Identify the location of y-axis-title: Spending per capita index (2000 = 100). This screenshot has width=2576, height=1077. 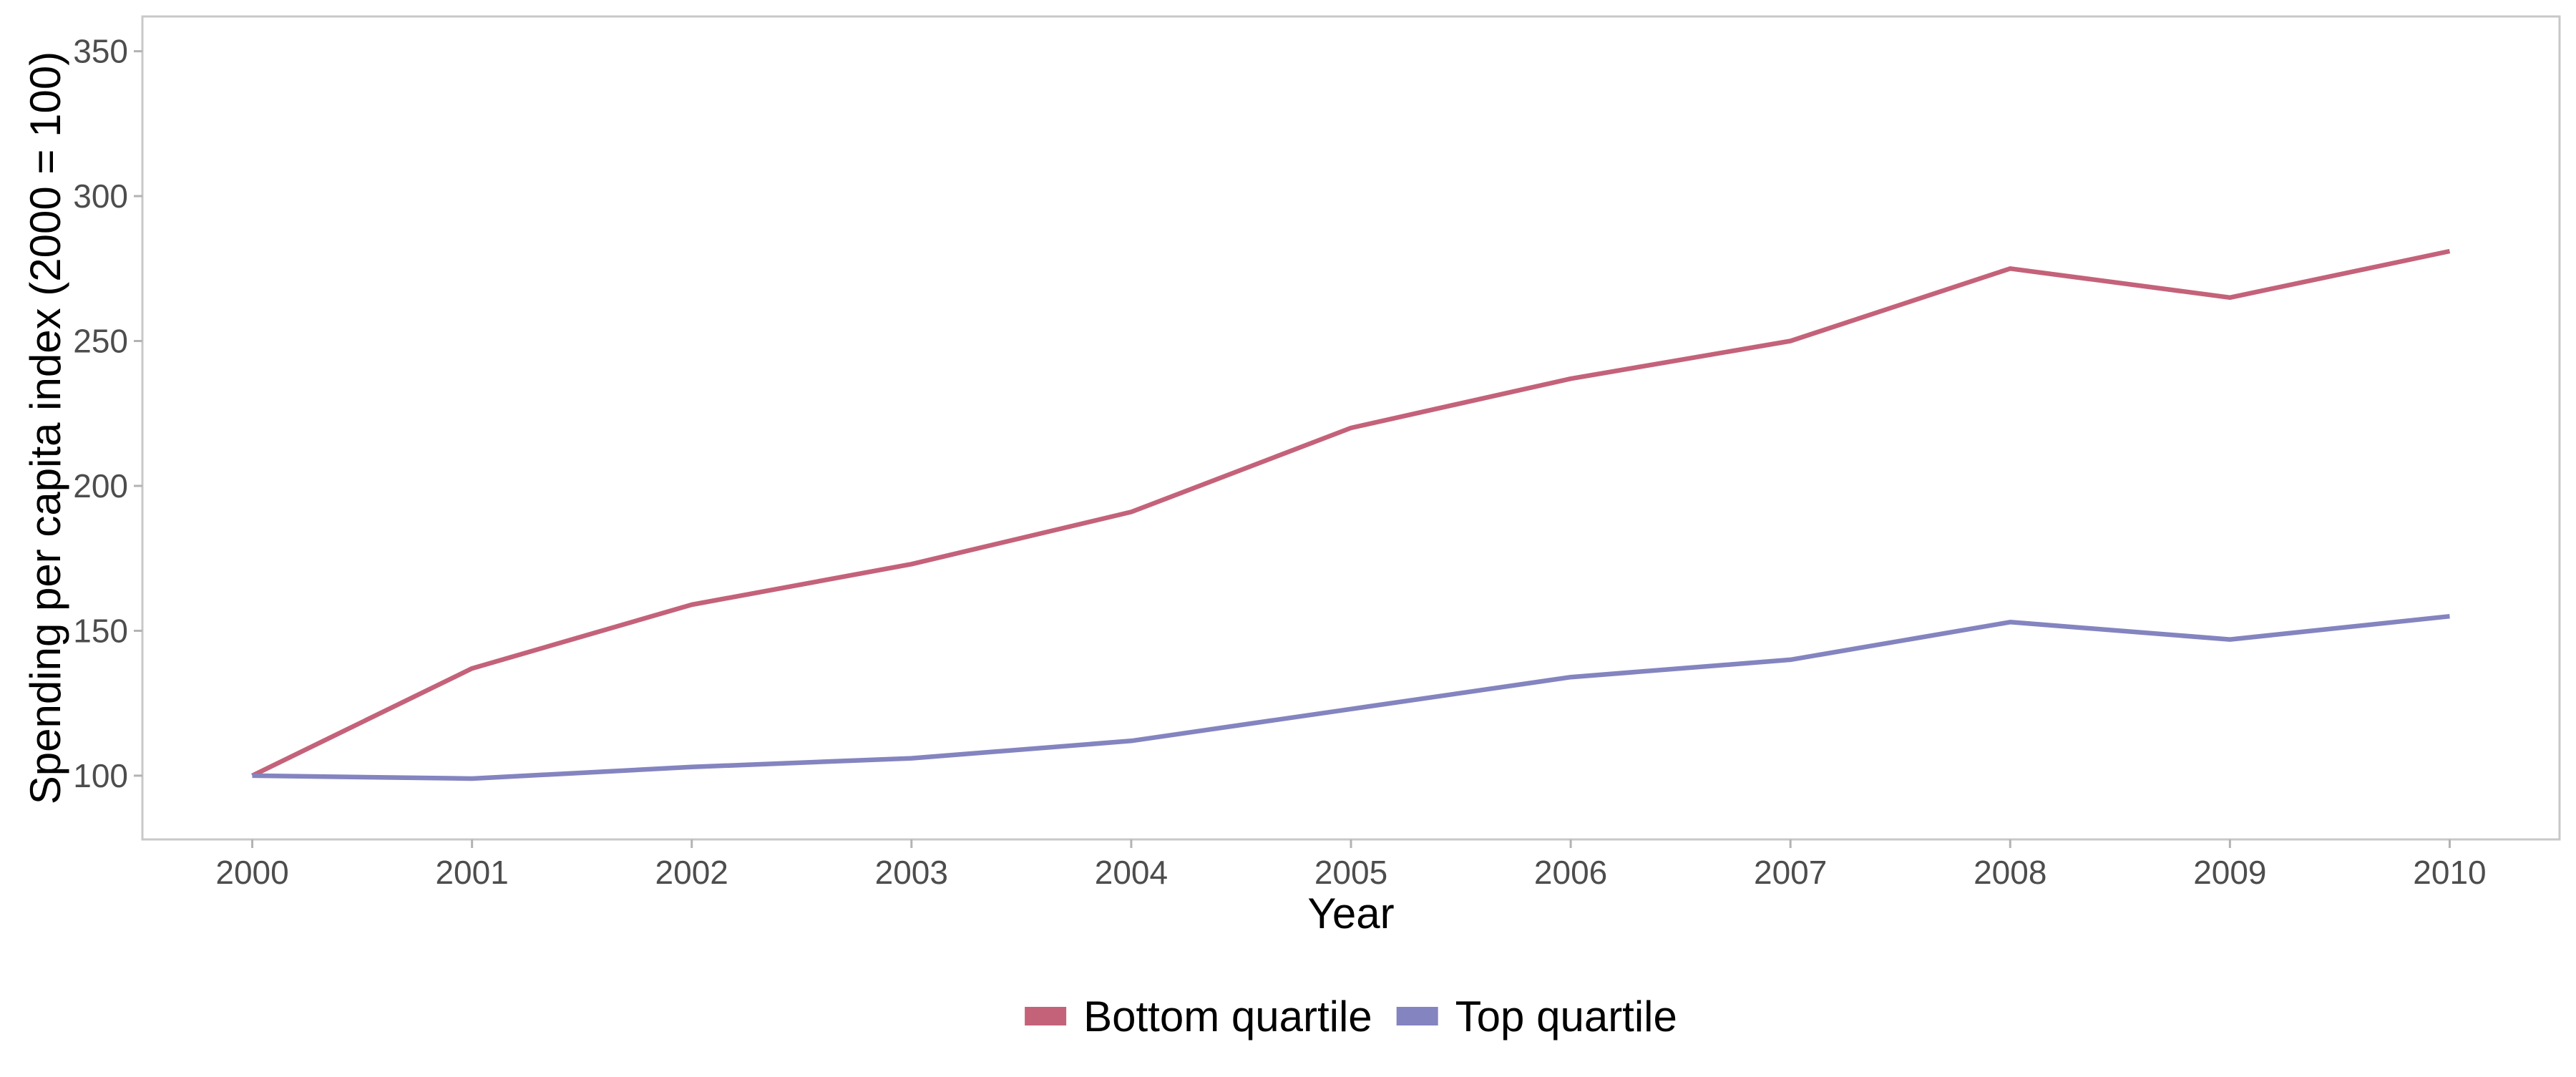
(45, 428).